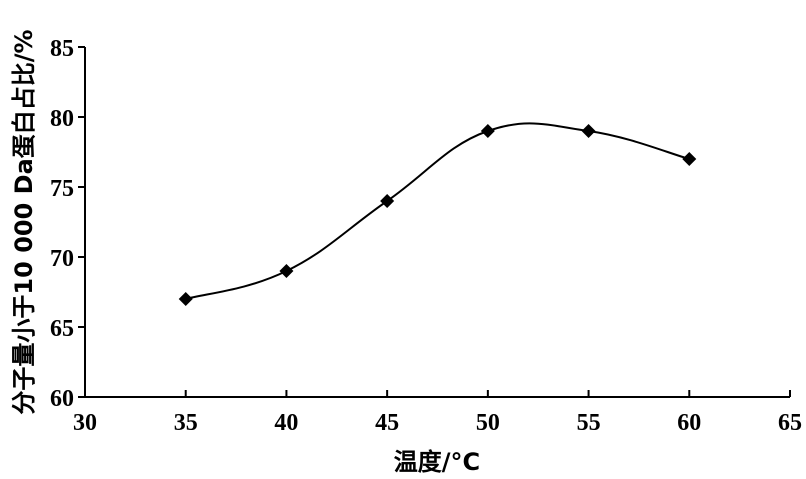 The image size is (806, 479). Describe the element at coordinates (62, 119) in the screenshot. I see `y-tick-label: 80` at that location.